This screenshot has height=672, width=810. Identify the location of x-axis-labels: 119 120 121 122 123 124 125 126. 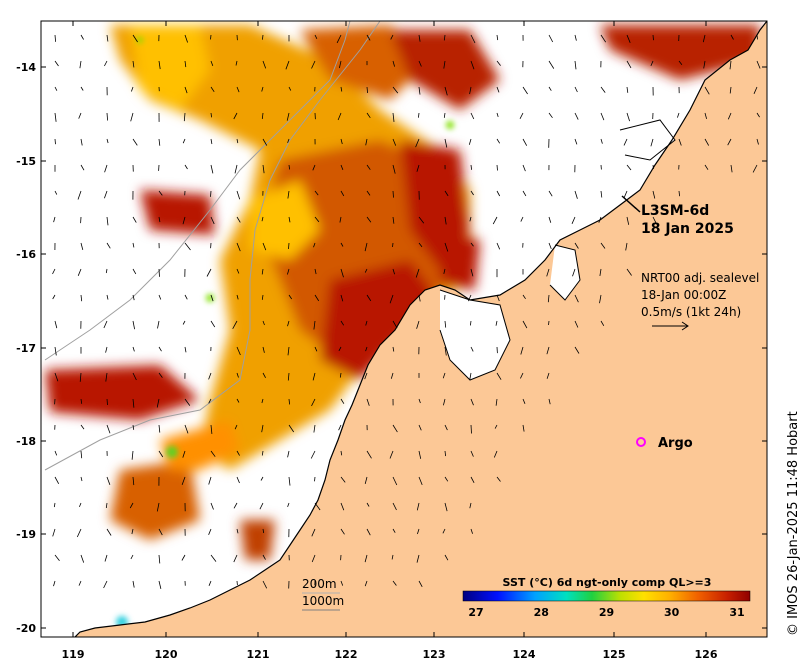
(390, 654).